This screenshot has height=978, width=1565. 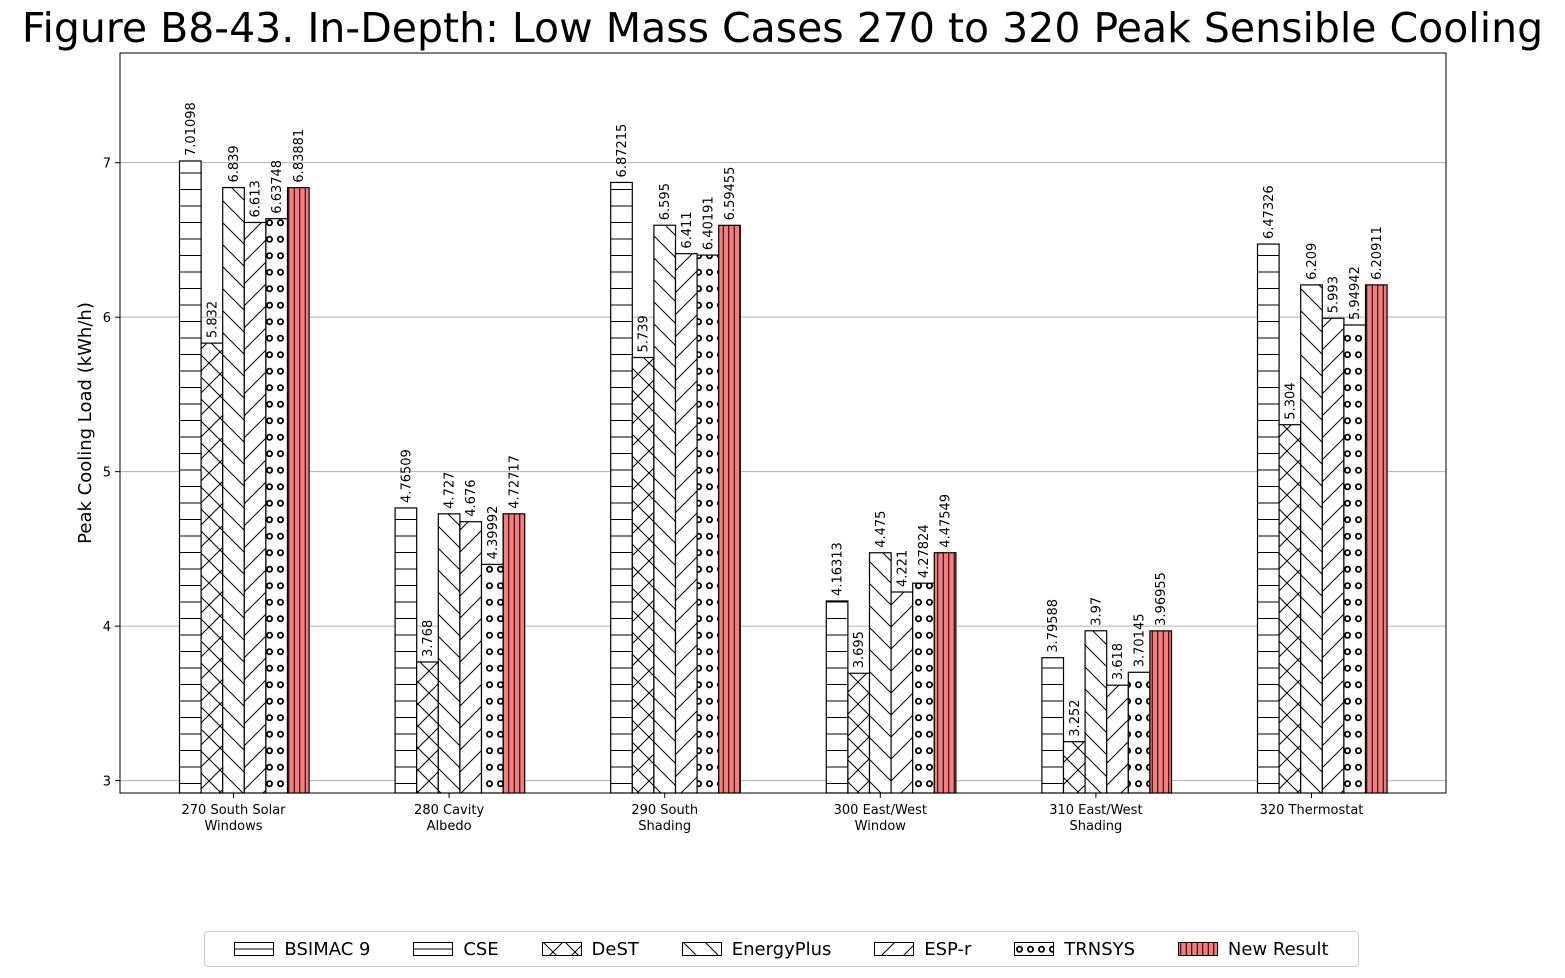 What do you see at coordinates (493, 533) in the screenshot?
I see `bar-value-label: 4.39992` at bounding box center [493, 533].